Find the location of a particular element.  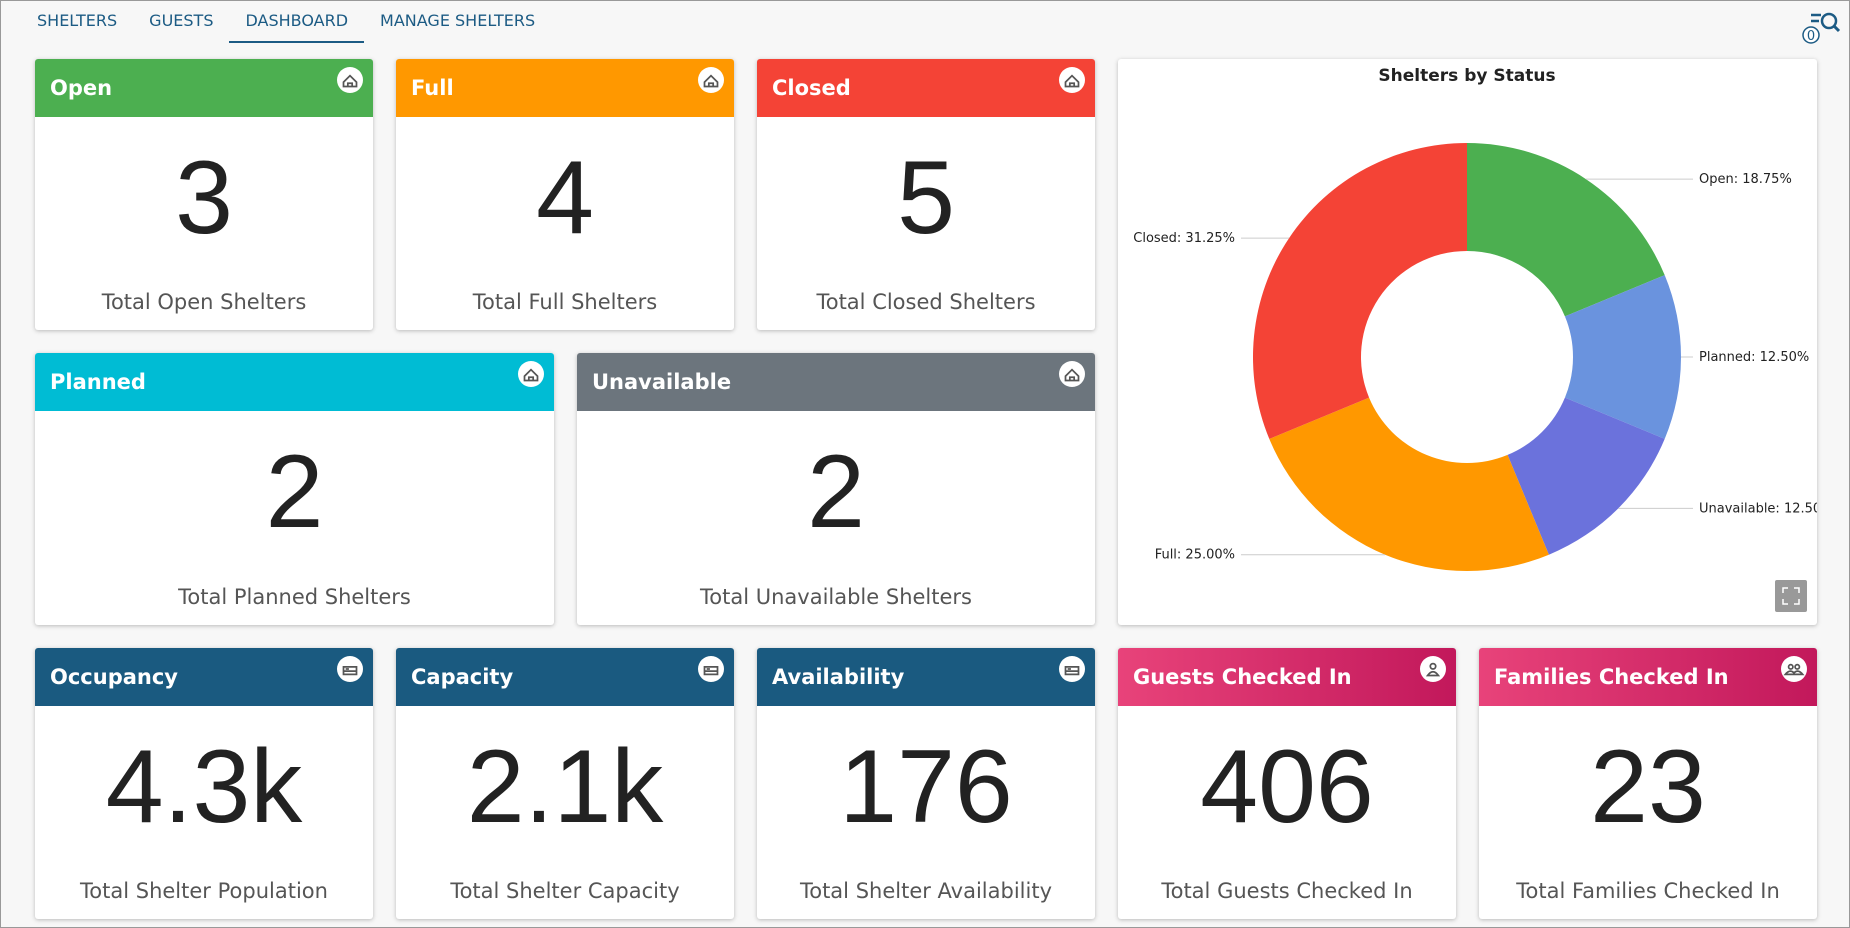

card-header: Occupancy is located at coordinates (204, 677).